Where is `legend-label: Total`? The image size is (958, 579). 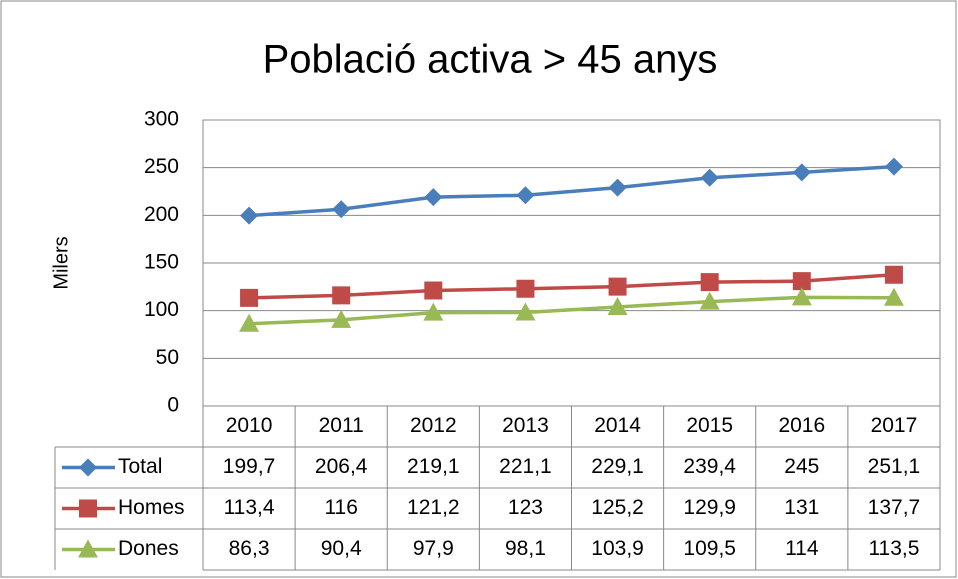
legend-label: Total is located at coordinates (140, 466).